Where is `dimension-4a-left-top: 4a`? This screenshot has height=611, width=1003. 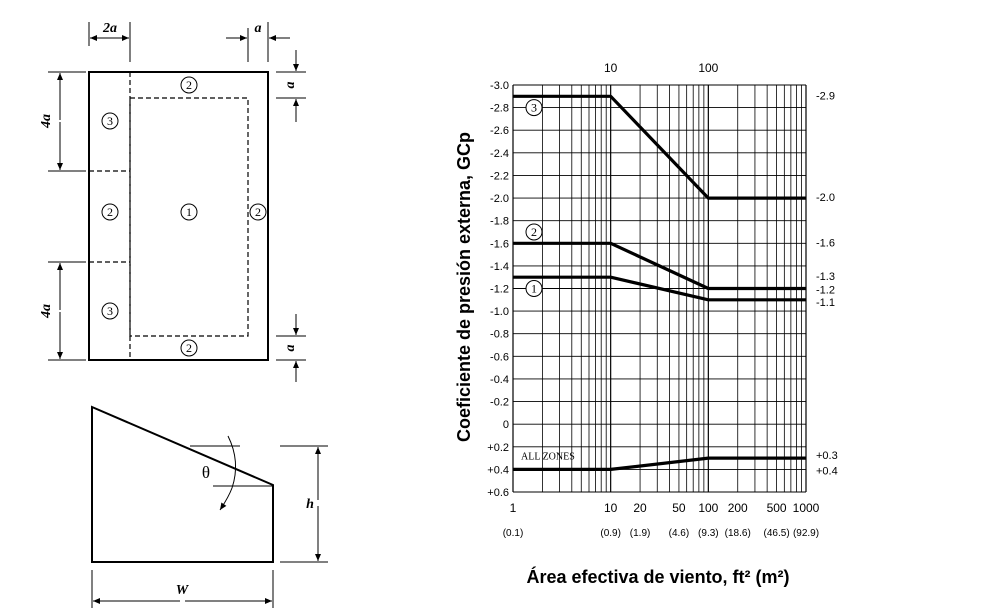 dimension-4a-left-top: 4a is located at coordinates (62, 121).